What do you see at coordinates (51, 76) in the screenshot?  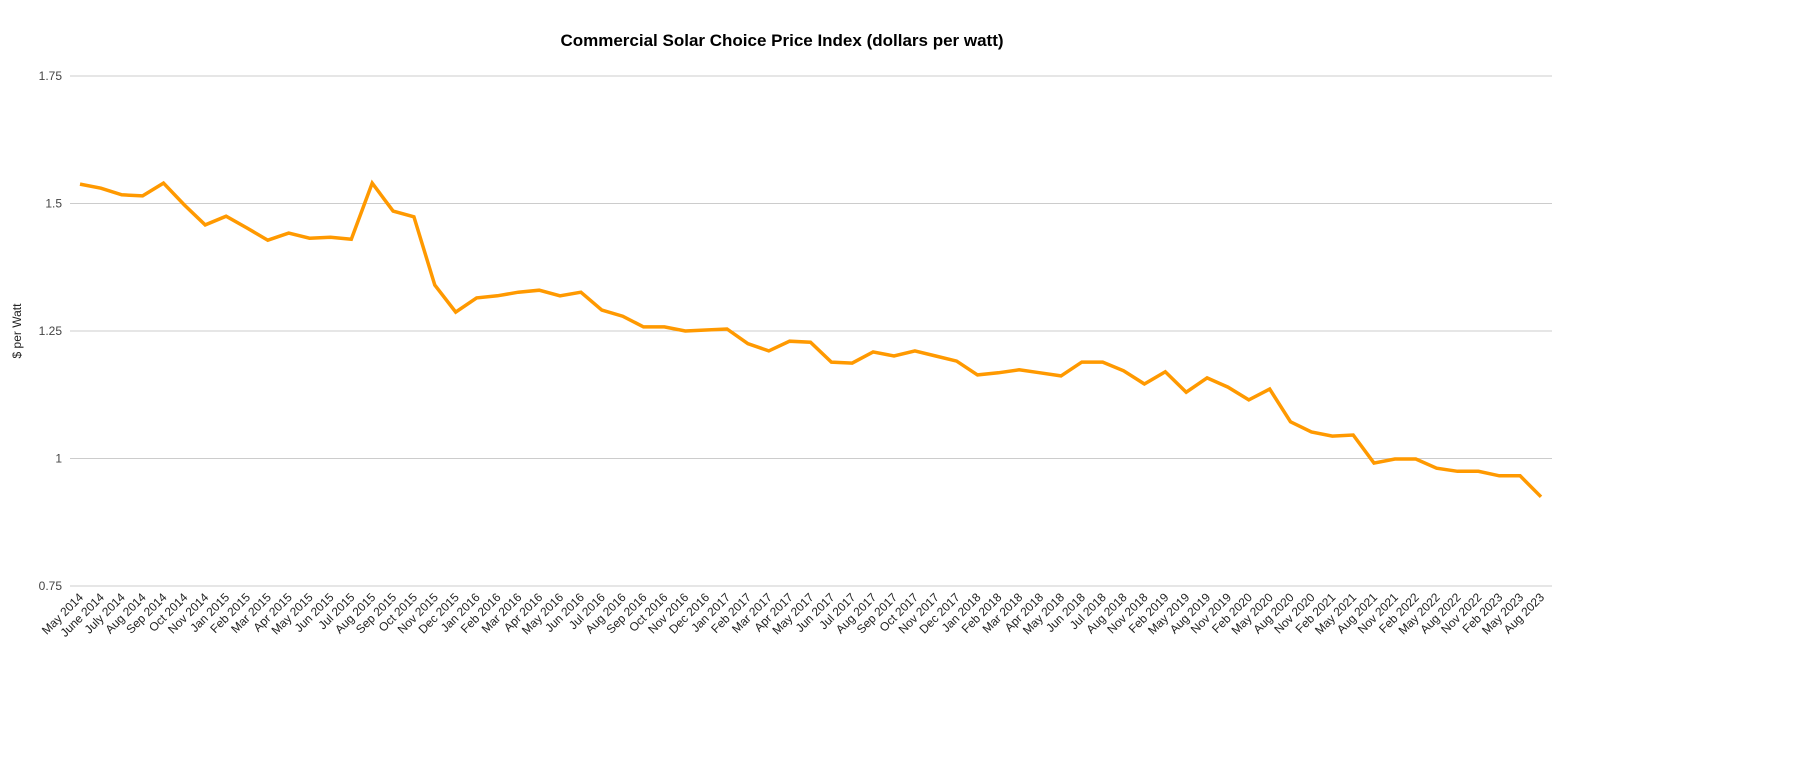 I see `y-tick-label: 1.75` at bounding box center [51, 76].